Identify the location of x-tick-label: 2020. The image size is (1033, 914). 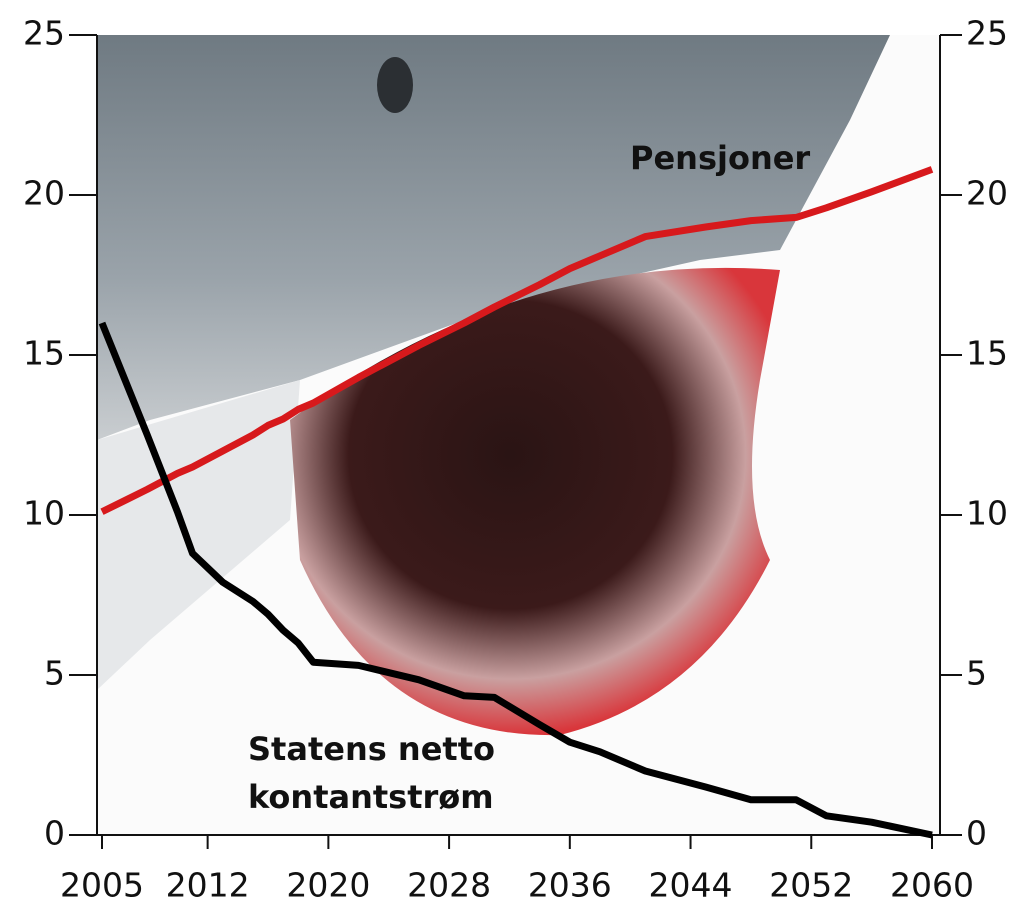
(328, 885).